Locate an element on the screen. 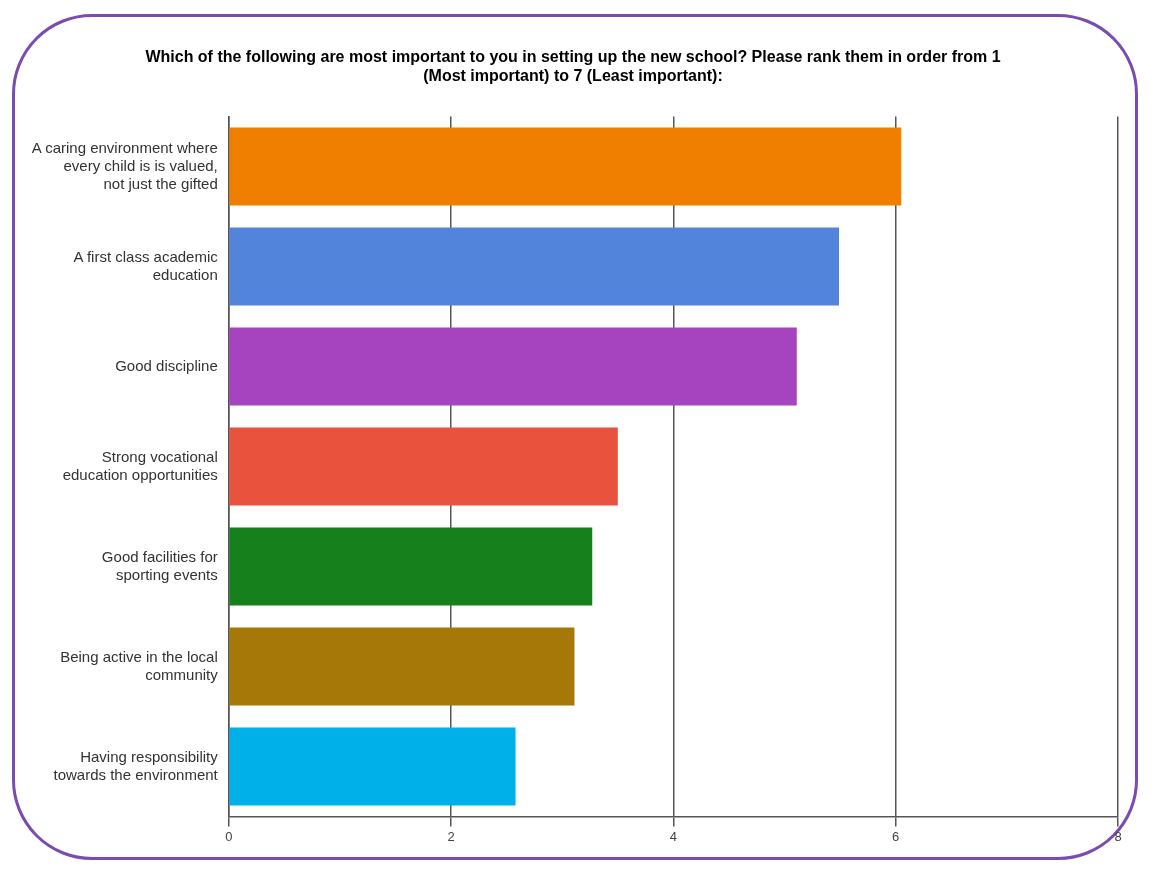 This screenshot has height=877, width=1159. x-tick-label: 0 is located at coordinates (229, 836).